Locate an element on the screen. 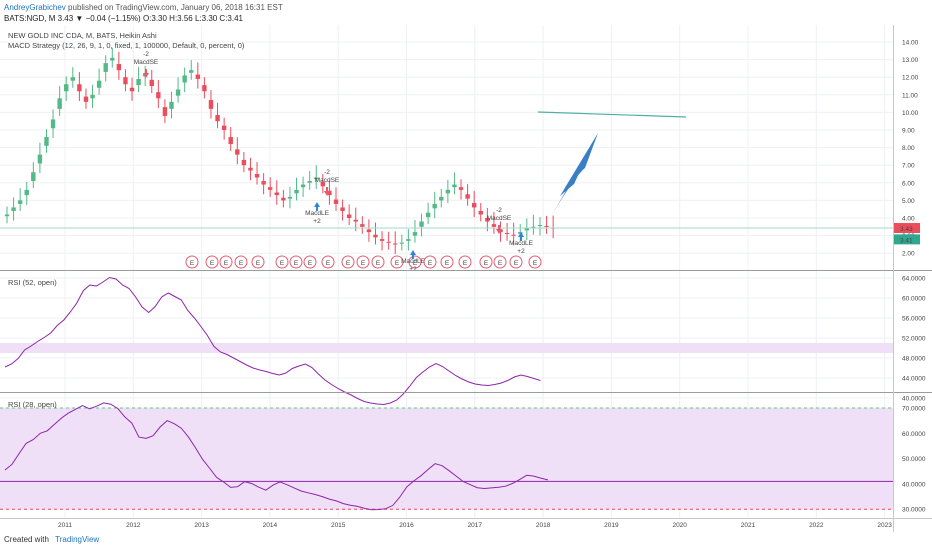 The image size is (932, 550). last-close-tag is located at coordinates (907, 239).